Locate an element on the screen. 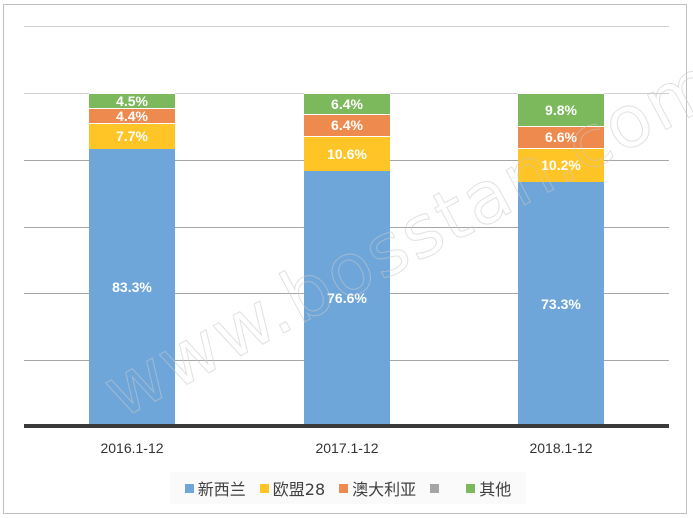  stacked-bar: 73.3% 10.2% 6.6% 9.8% is located at coordinates (561, 259).